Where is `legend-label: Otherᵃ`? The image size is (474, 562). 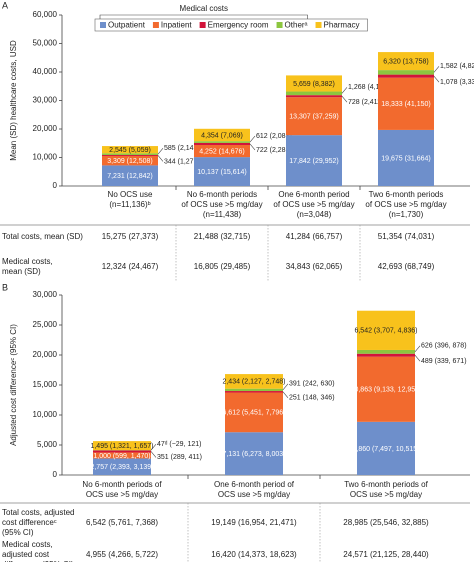 legend-label: Otherᵃ is located at coordinates (297, 25).